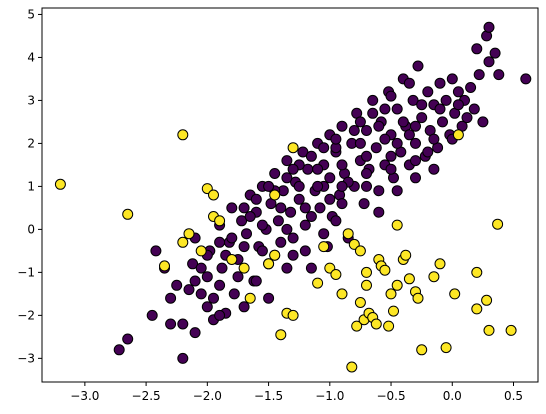  Describe the element at coordinates (26, 358) in the screenshot. I see `y-tick-label: −3` at that location.